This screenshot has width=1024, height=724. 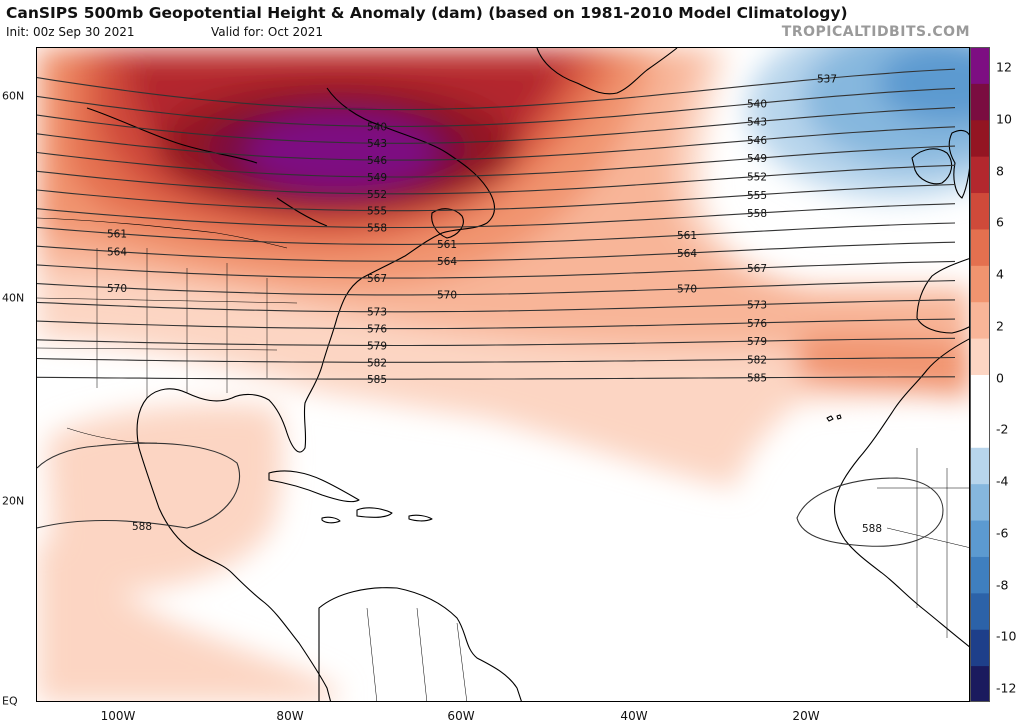 What do you see at coordinates (13, 298) in the screenshot?
I see `latitude-label: 40N` at bounding box center [13, 298].